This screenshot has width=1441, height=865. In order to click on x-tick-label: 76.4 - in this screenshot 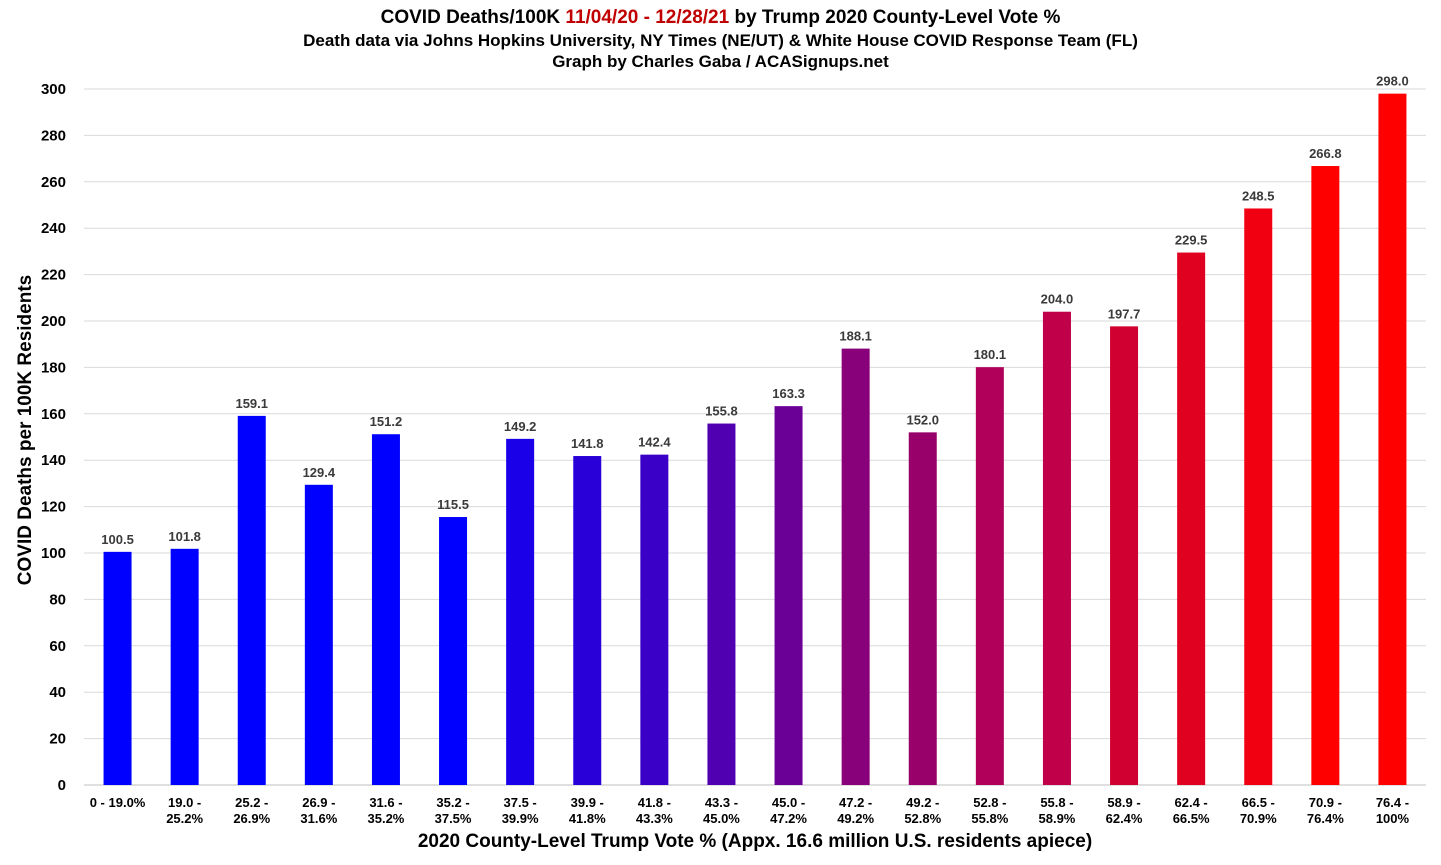, I will do `click(1392, 802)`.